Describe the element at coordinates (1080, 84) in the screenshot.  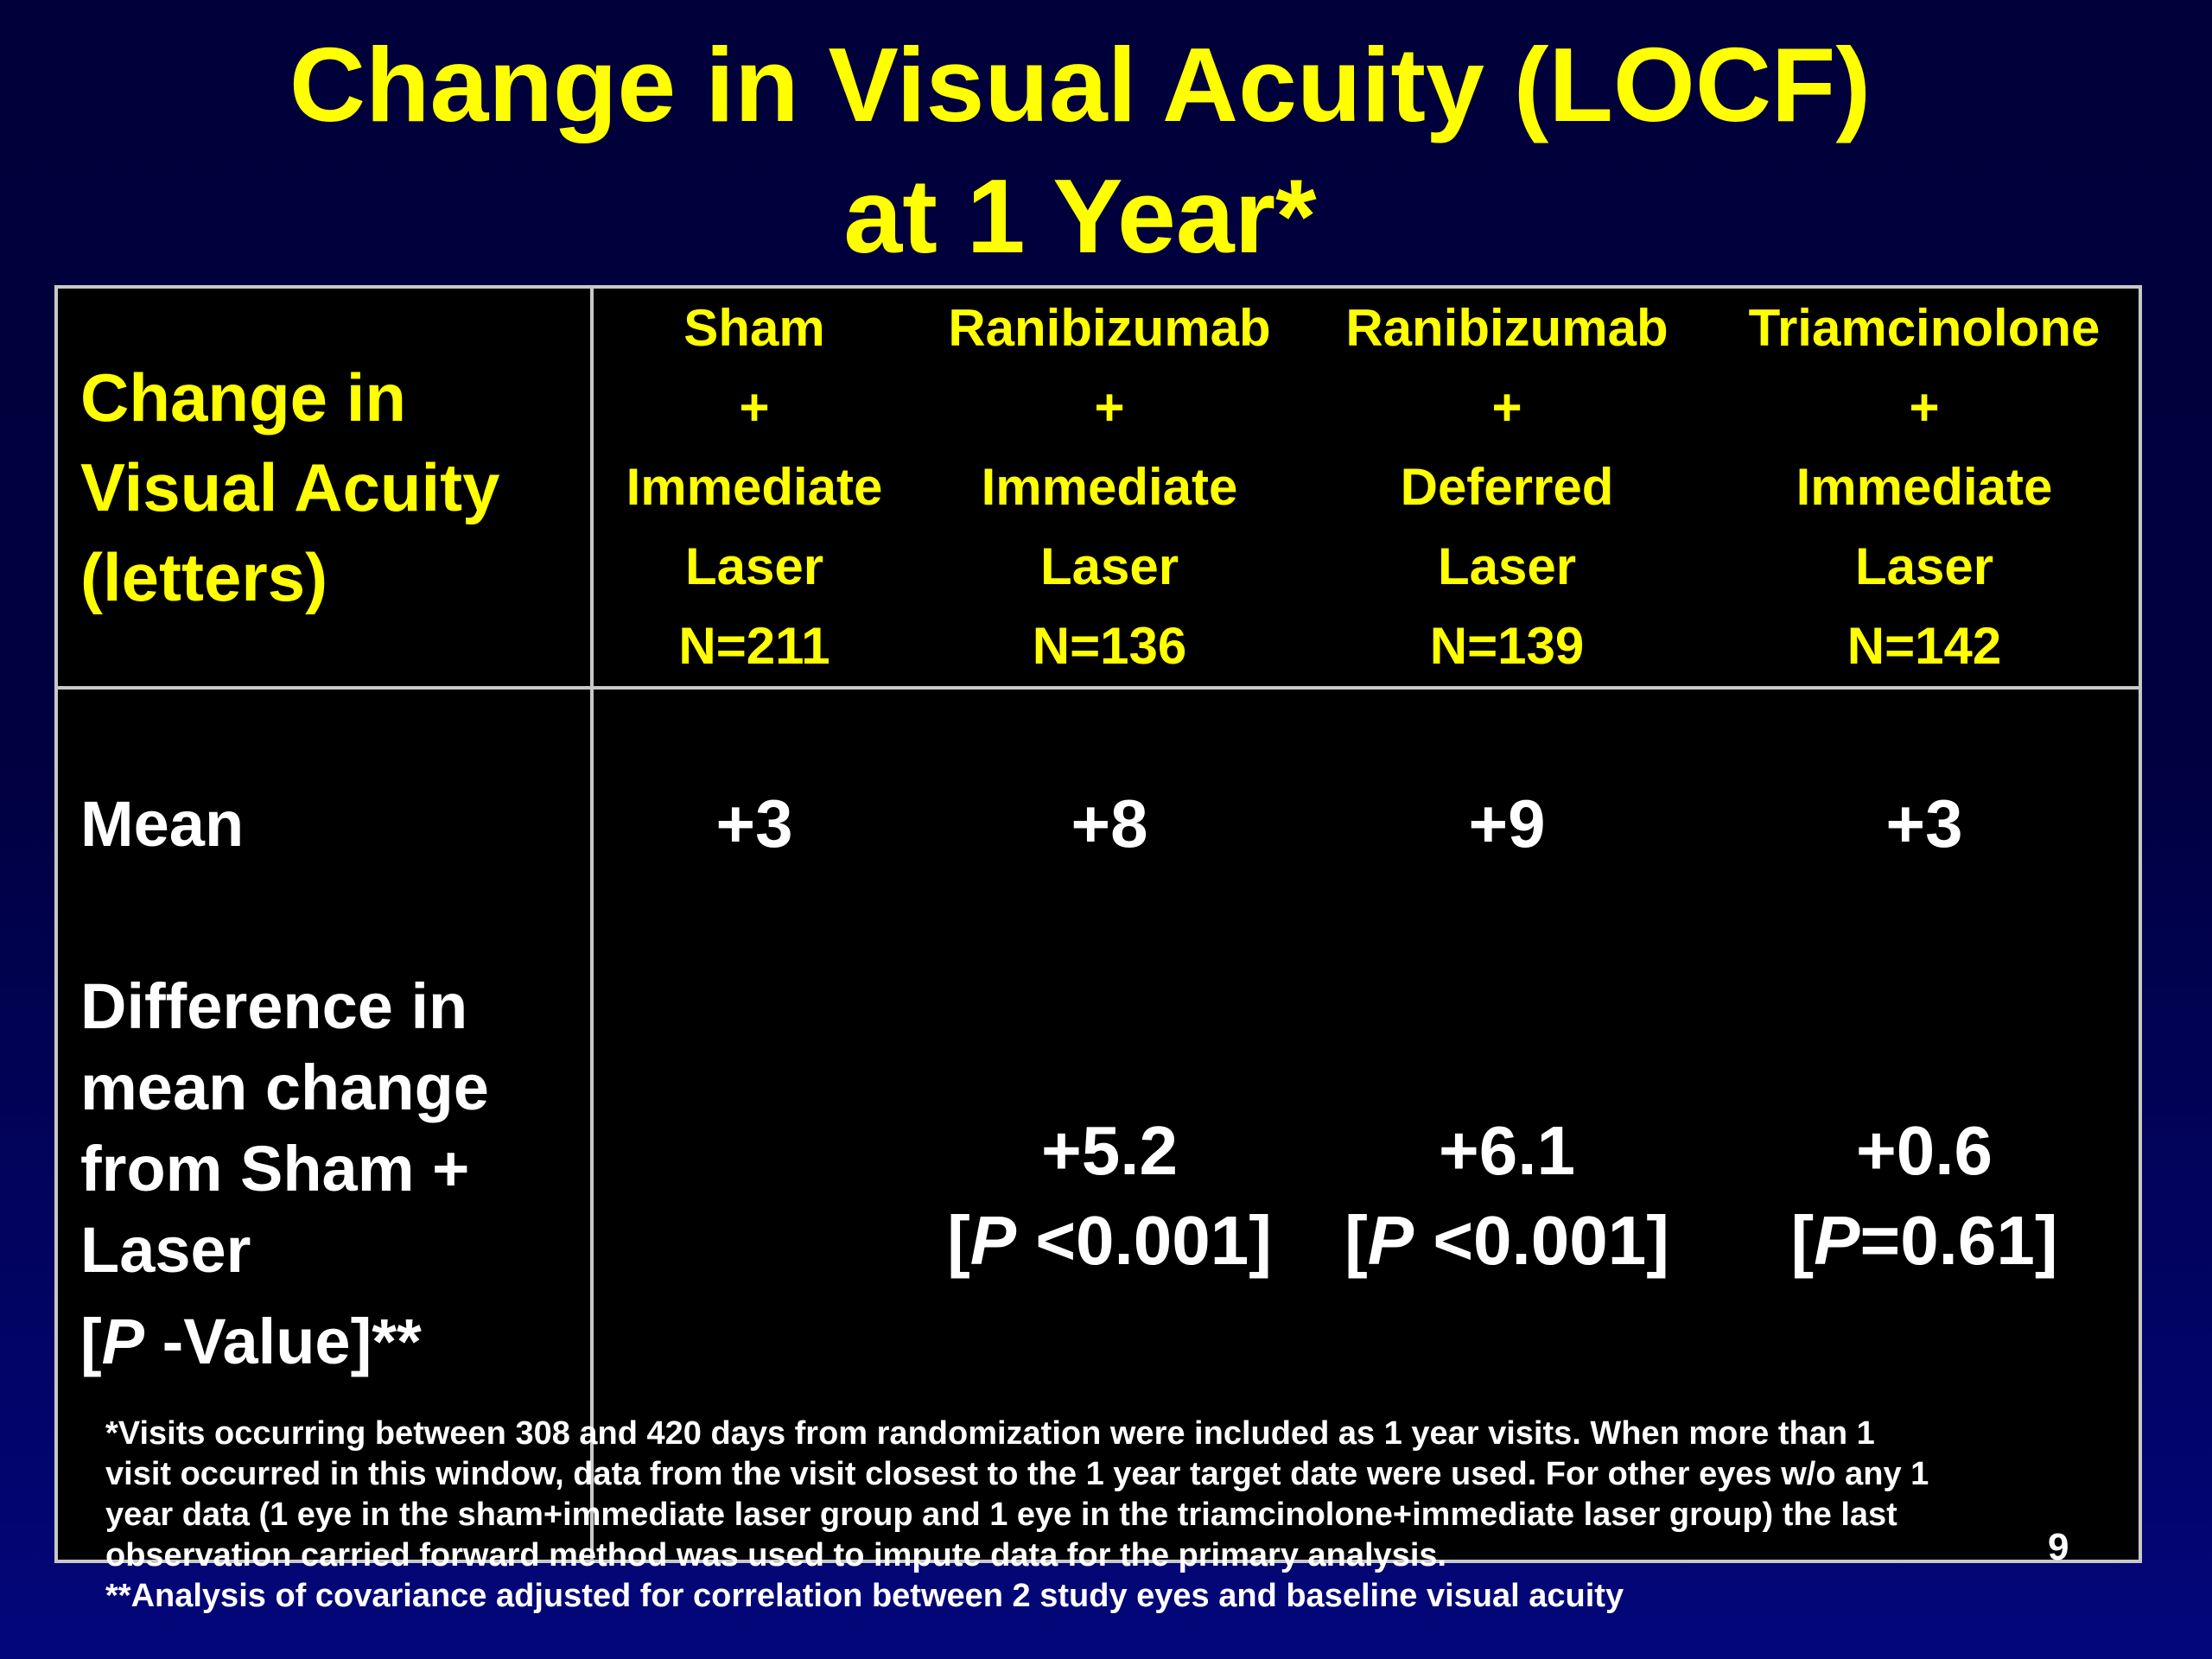
I see `title-line-1: Change in Visual Acuity (LOCF)` at that location.